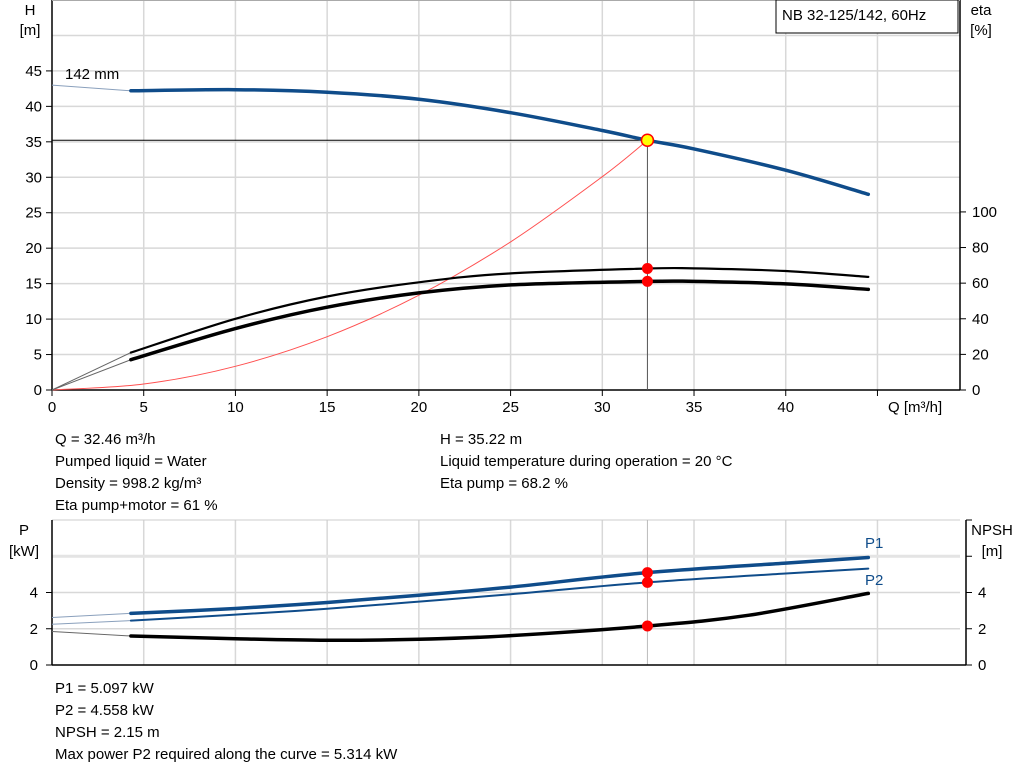  What do you see at coordinates (984, 212) in the screenshot?
I see `y2-tick-label: 100` at bounding box center [984, 212].